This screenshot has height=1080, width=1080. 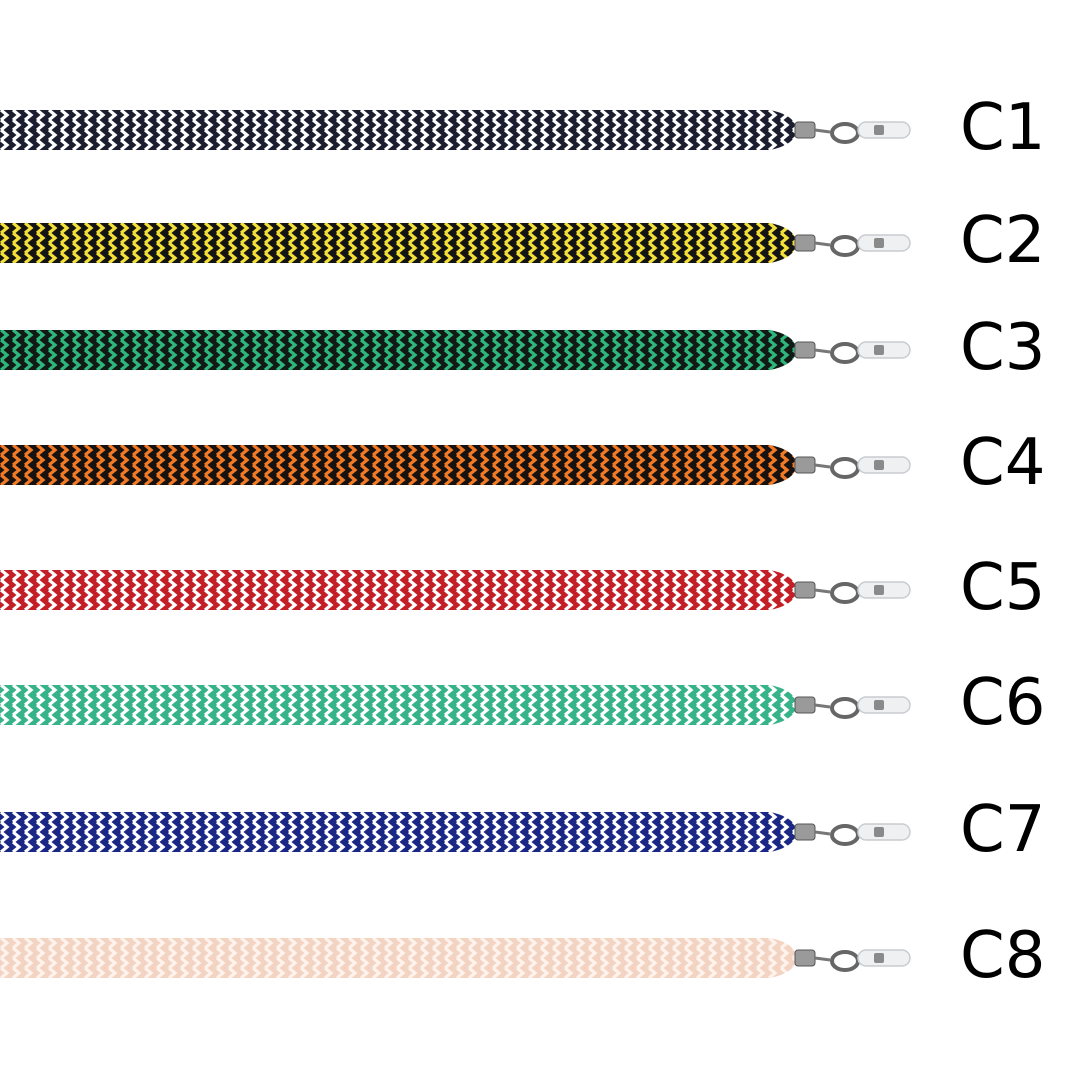 I want to click on variant-label: C7, so click(x=1003, y=830).